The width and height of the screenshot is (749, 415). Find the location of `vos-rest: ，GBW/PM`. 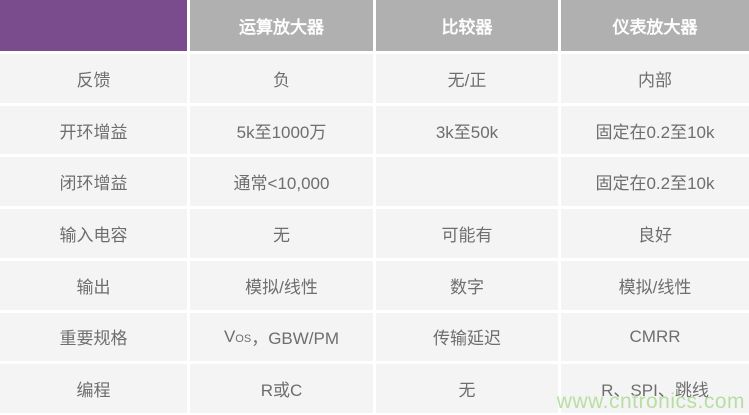

vos-rest: ，GBW/PM is located at coordinates (295, 339).